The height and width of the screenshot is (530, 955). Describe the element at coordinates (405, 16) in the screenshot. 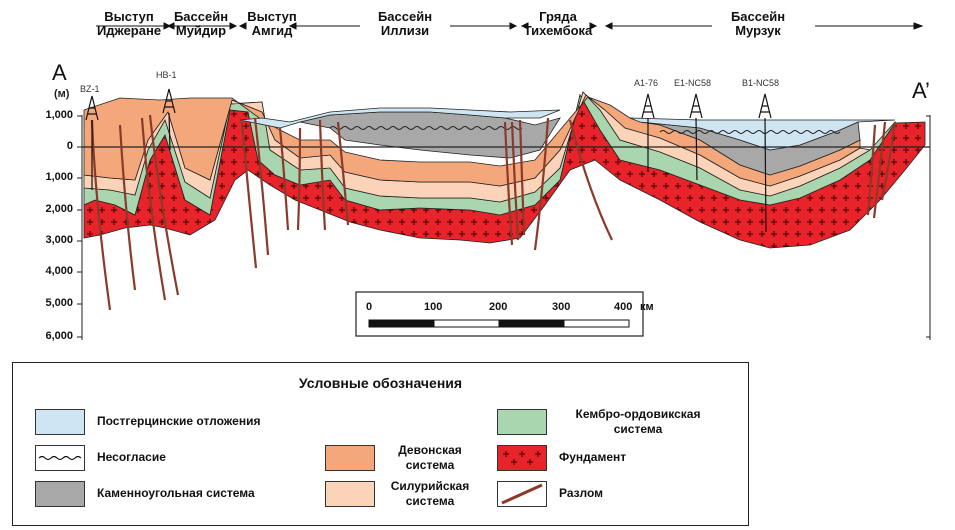

I see `region-illizi-line1: Бассейн` at that location.